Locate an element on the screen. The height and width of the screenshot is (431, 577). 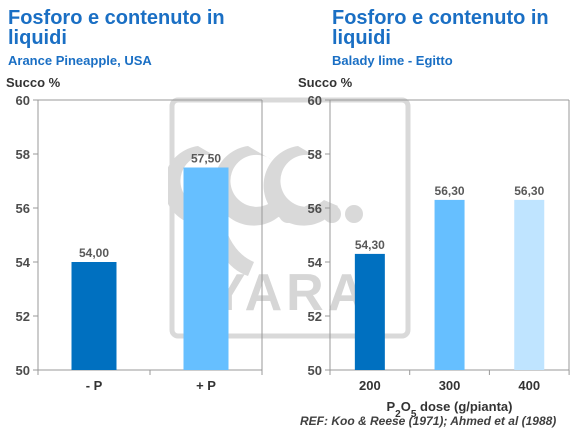
chart2-ylabel: Succo % is located at coordinates (325, 82).